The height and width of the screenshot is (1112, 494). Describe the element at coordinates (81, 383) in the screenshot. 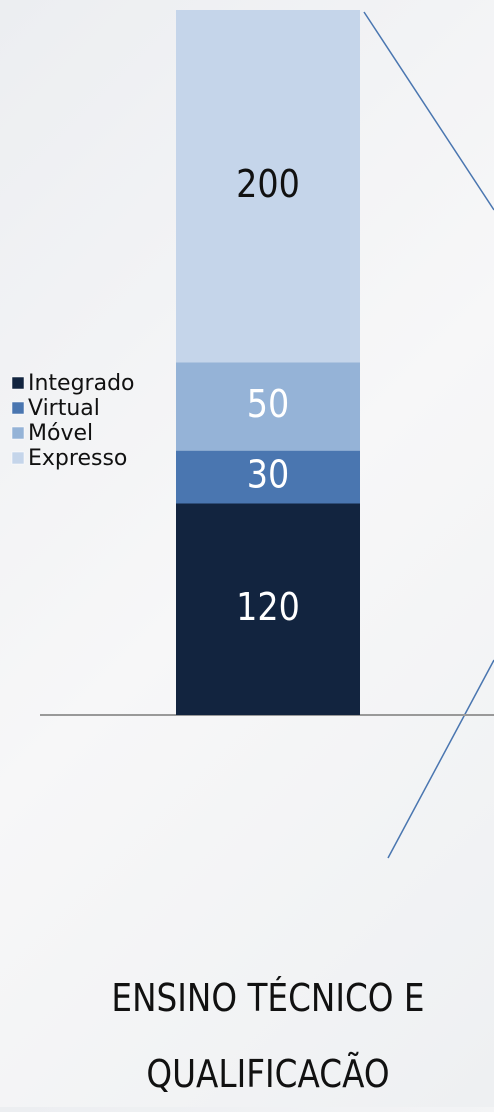

I see `legend-label: Integrado` at that location.